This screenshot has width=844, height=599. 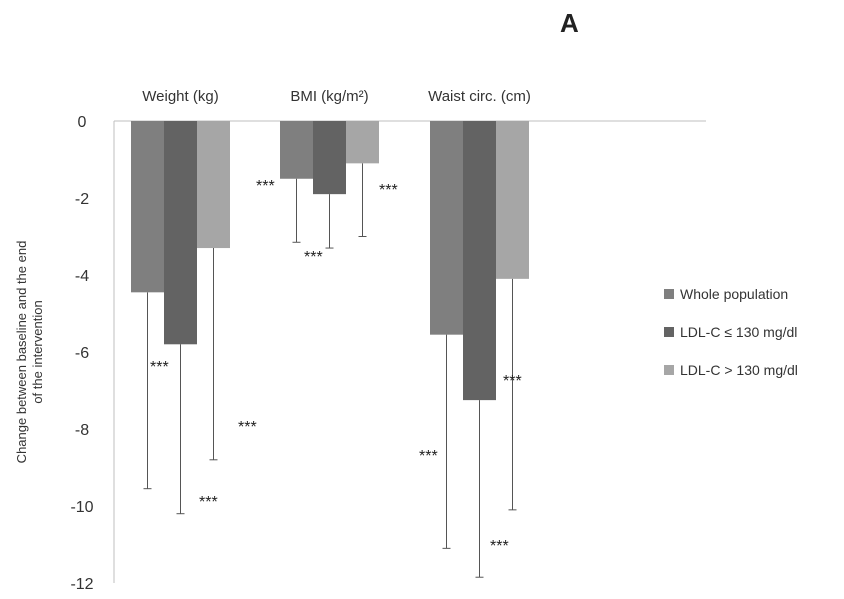 What do you see at coordinates (739, 332) in the screenshot?
I see `legend-label: LDL-C ≤ 130 mg/dl` at bounding box center [739, 332].